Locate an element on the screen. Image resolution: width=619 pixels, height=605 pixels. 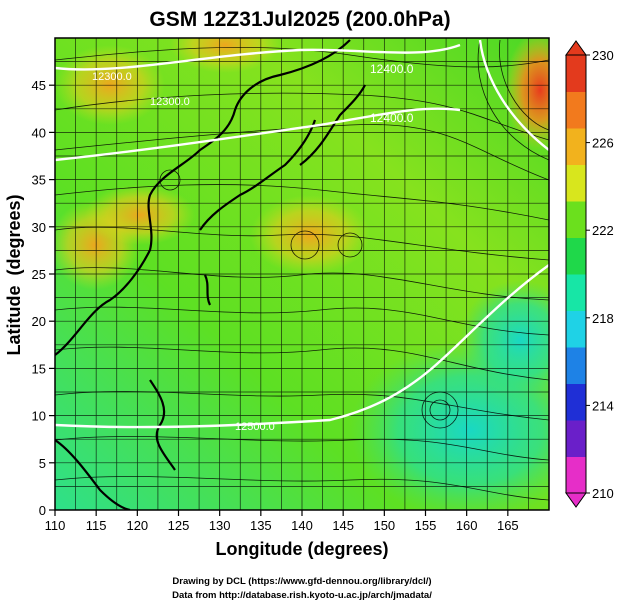
colorbar-tick-label: 230 is located at coordinates (603, 55).